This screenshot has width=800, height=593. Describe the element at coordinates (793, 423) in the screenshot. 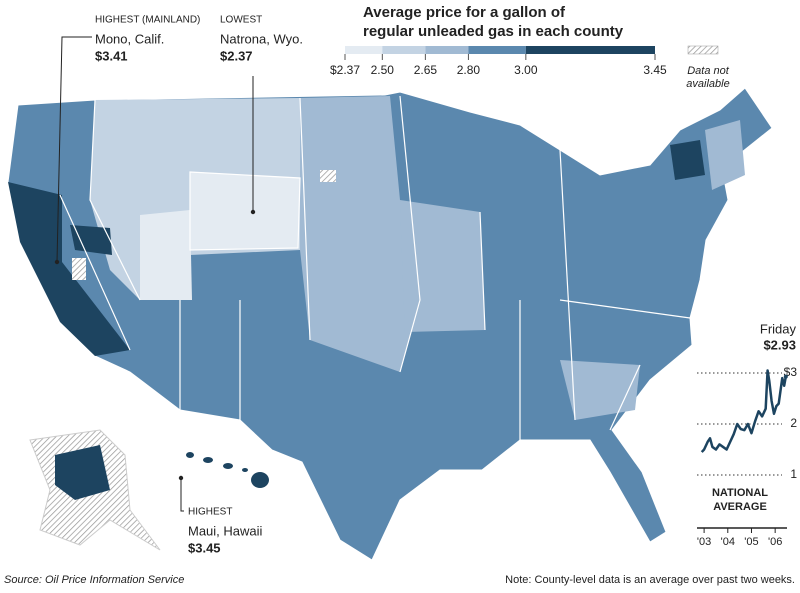

I see `y-tick-label: 2` at that location.